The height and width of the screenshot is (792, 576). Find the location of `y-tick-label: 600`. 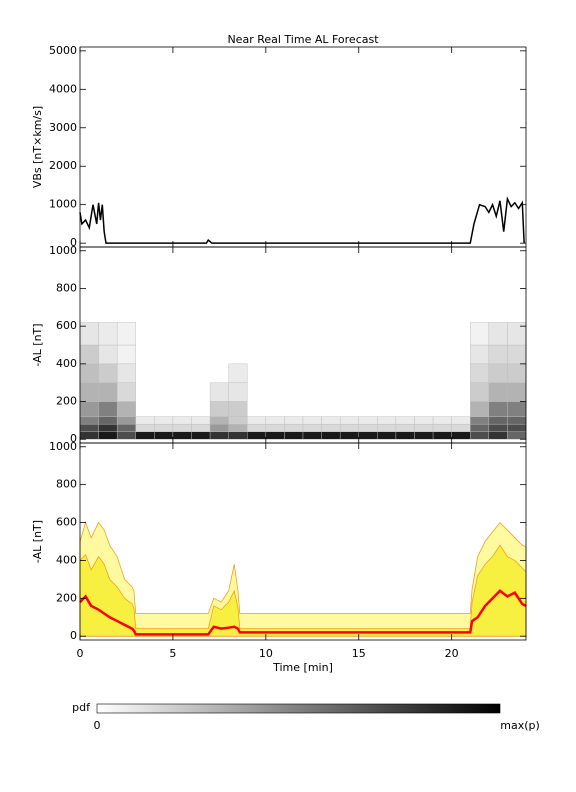

y-tick-label: 600 is located at coordinates (66, 325).